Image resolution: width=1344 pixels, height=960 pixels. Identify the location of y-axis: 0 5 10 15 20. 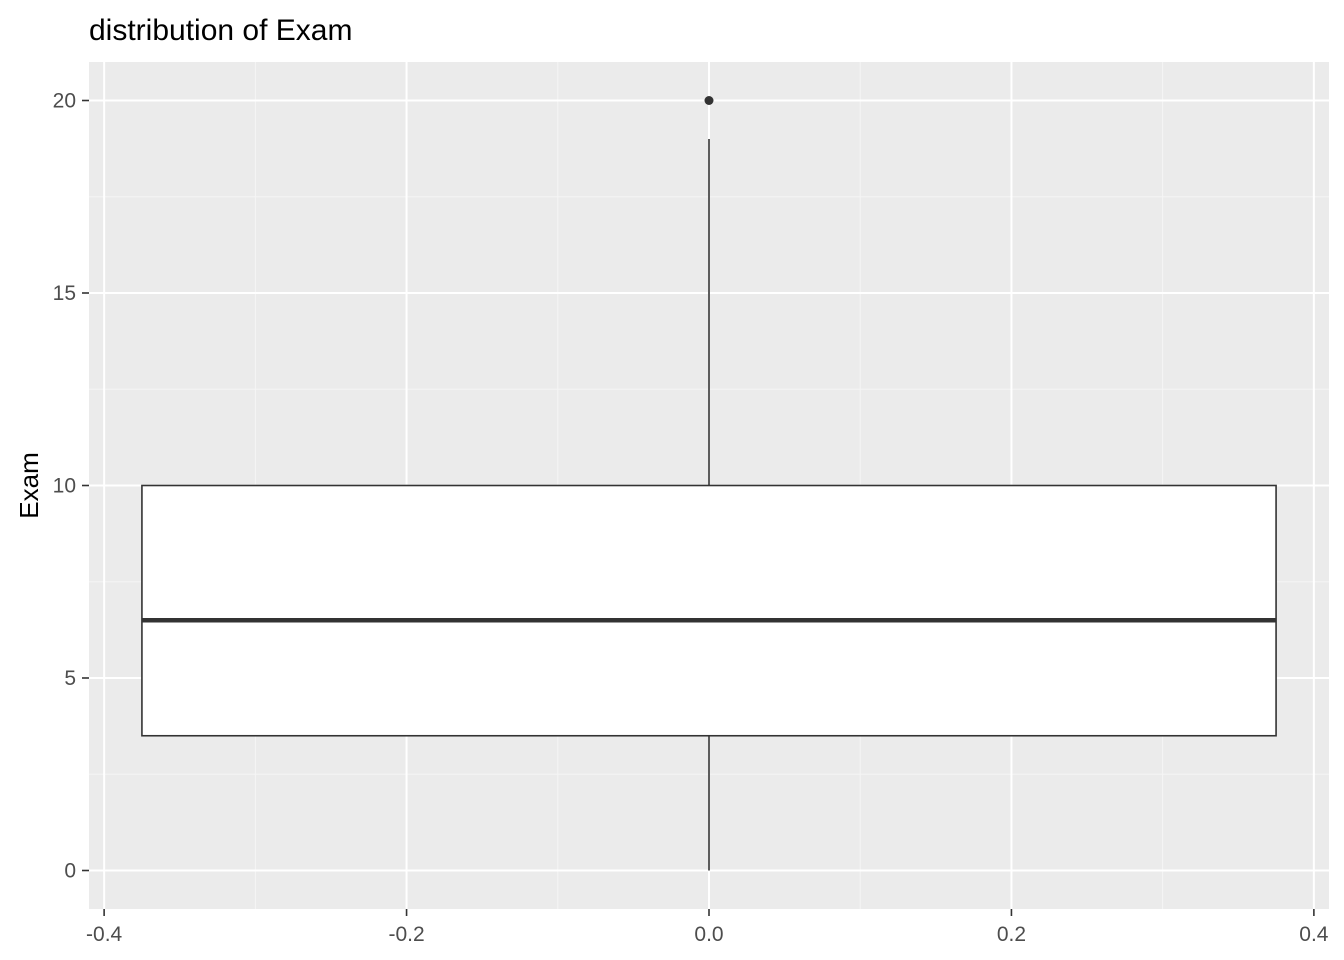
(71, 486).